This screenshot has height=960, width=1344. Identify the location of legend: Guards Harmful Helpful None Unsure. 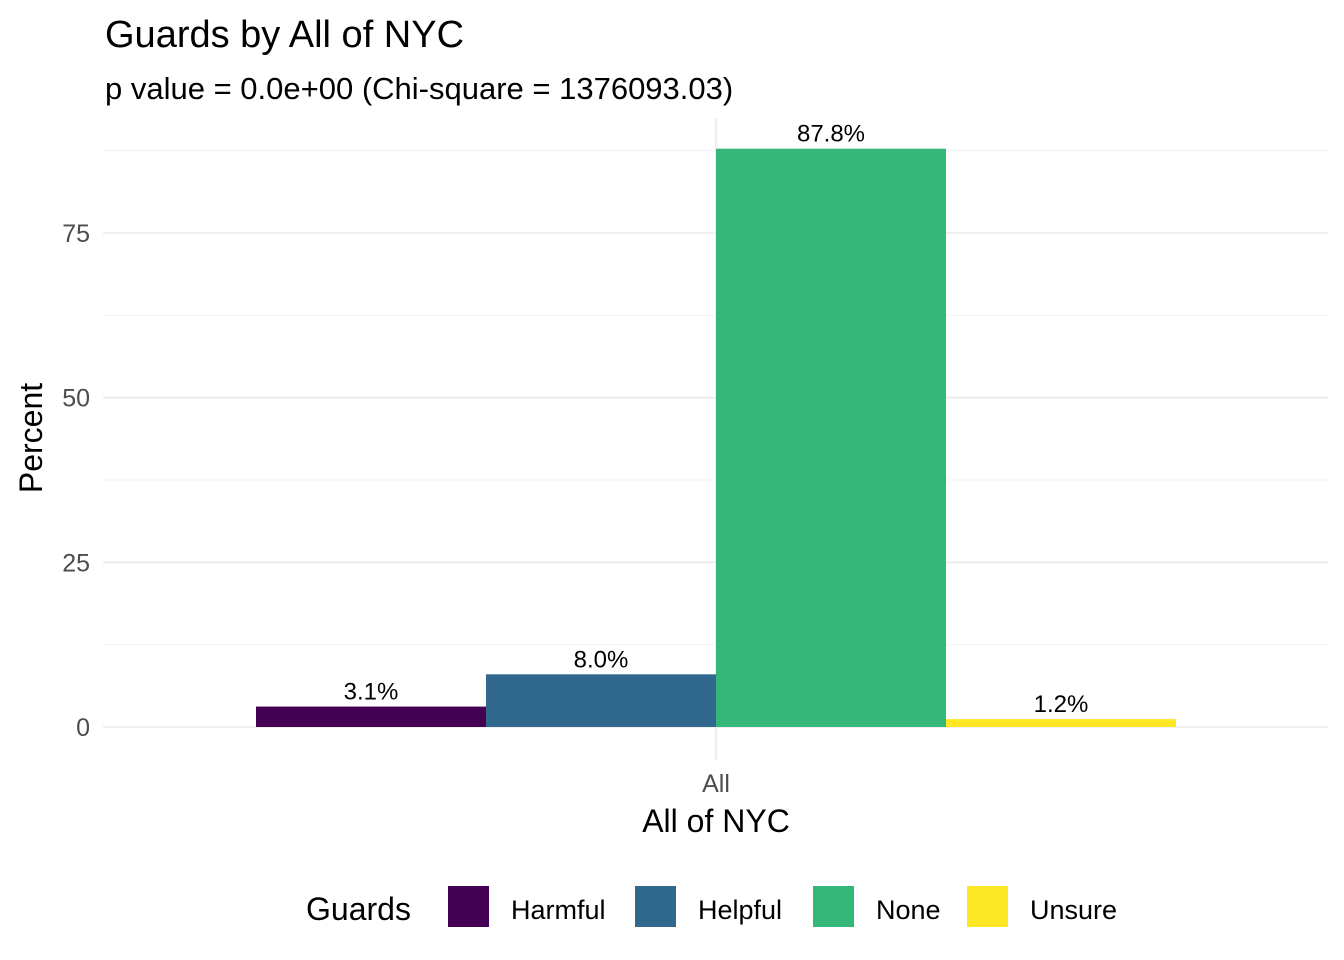
(711, 906).